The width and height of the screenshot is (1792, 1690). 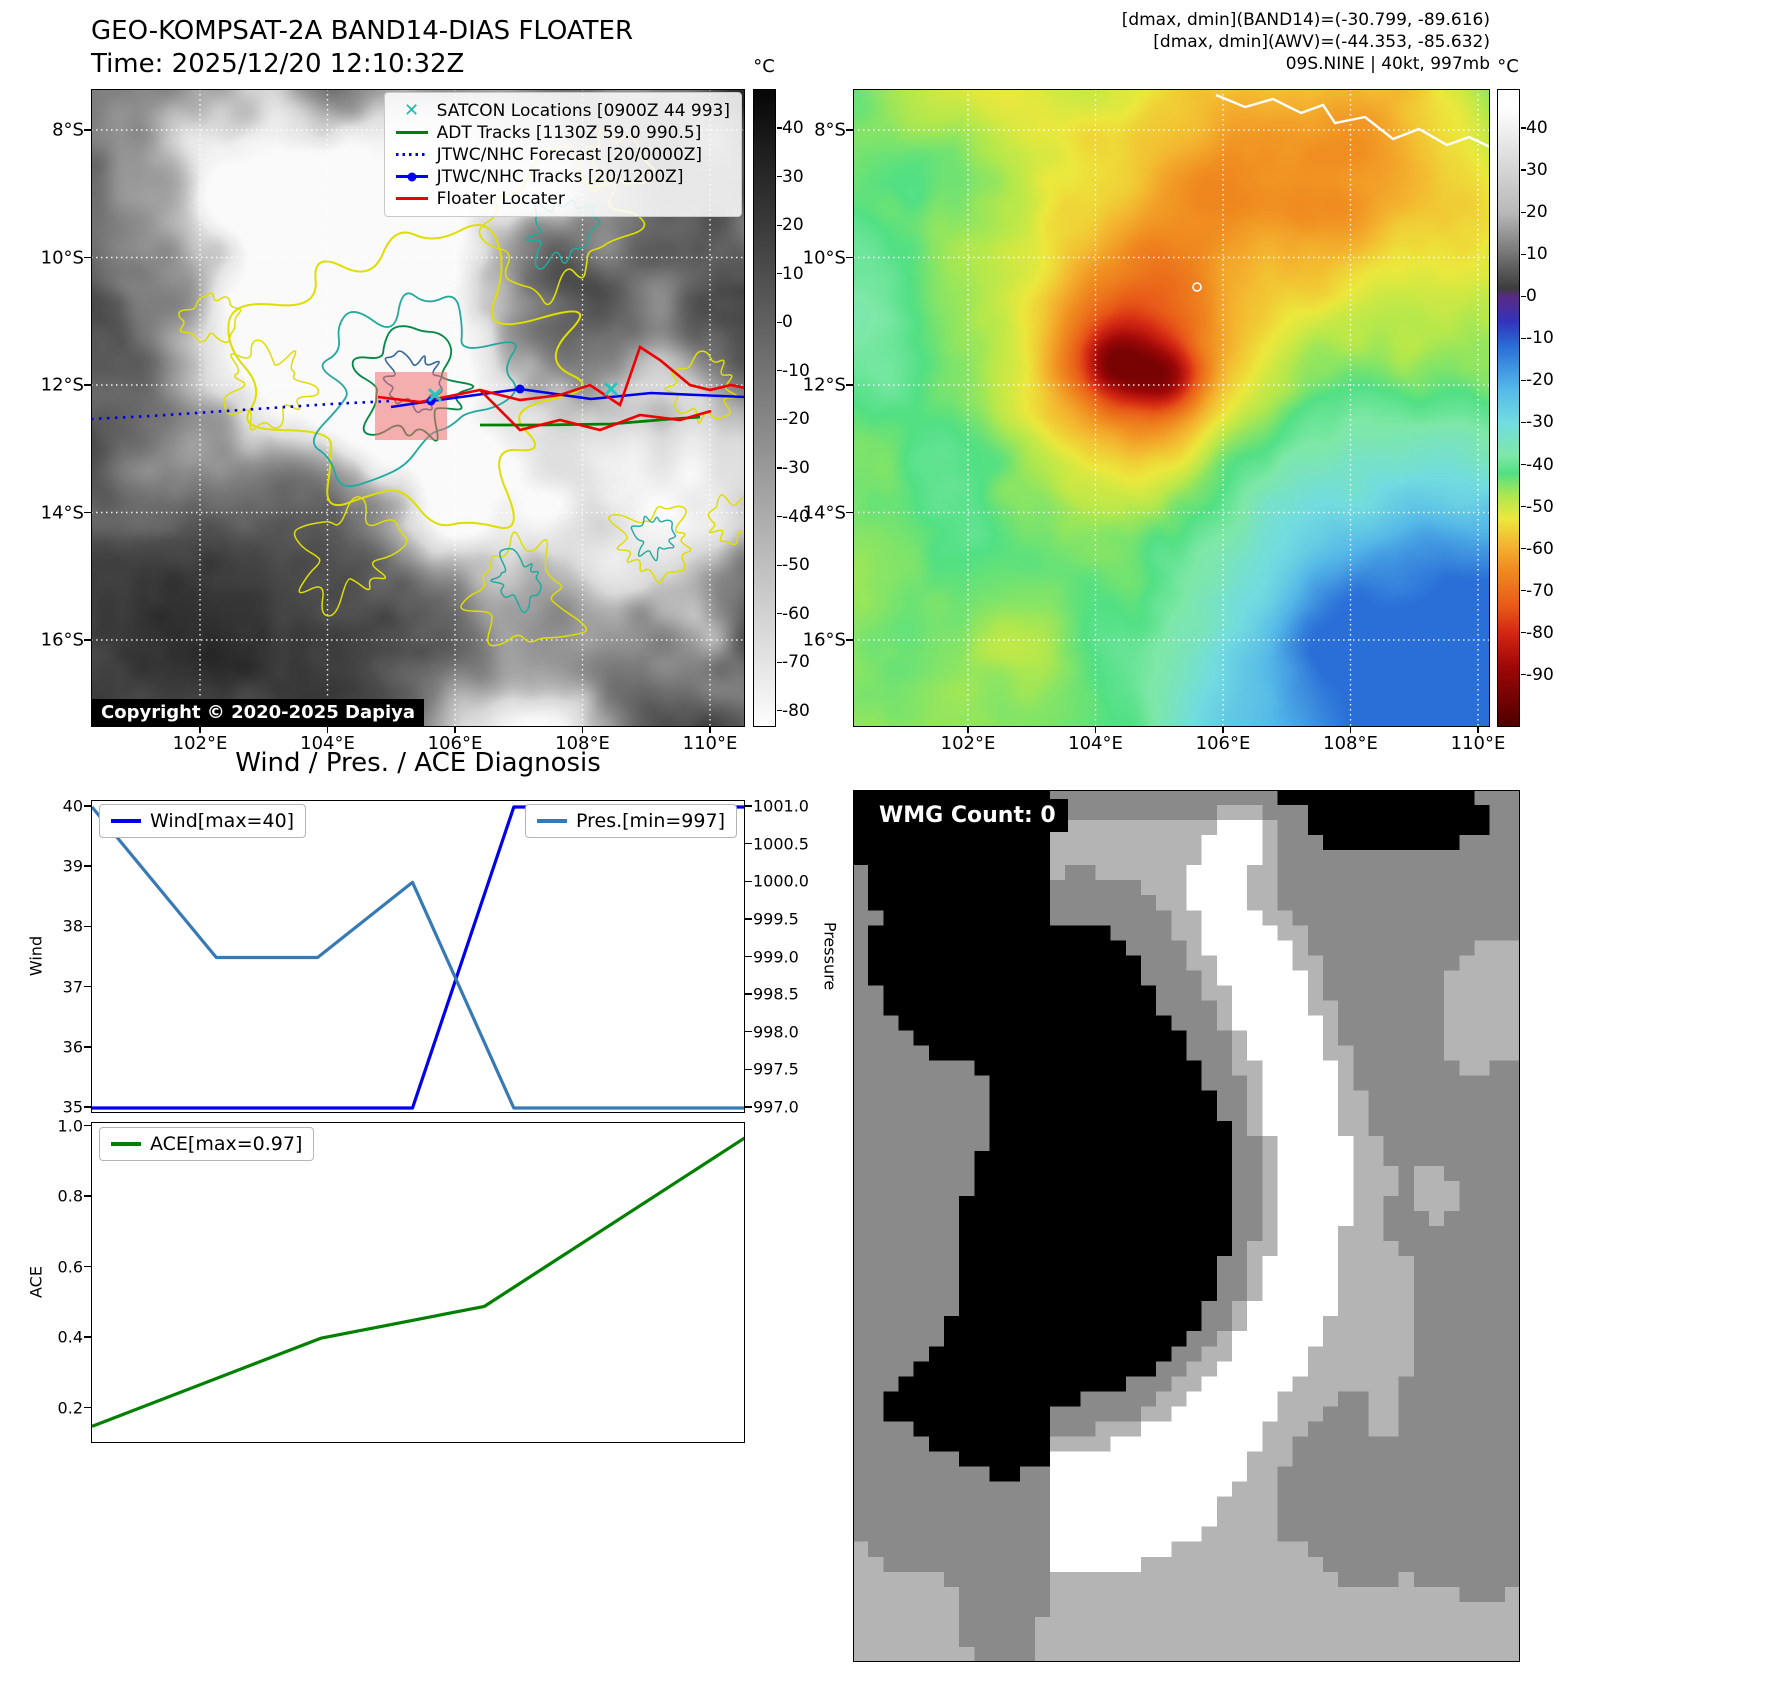 What do you see at coordinates (583, 110) in the screenshot?
I see `legend-label: SATCON Locations [0900Z 44 993]` at bounding box center [583, 110].